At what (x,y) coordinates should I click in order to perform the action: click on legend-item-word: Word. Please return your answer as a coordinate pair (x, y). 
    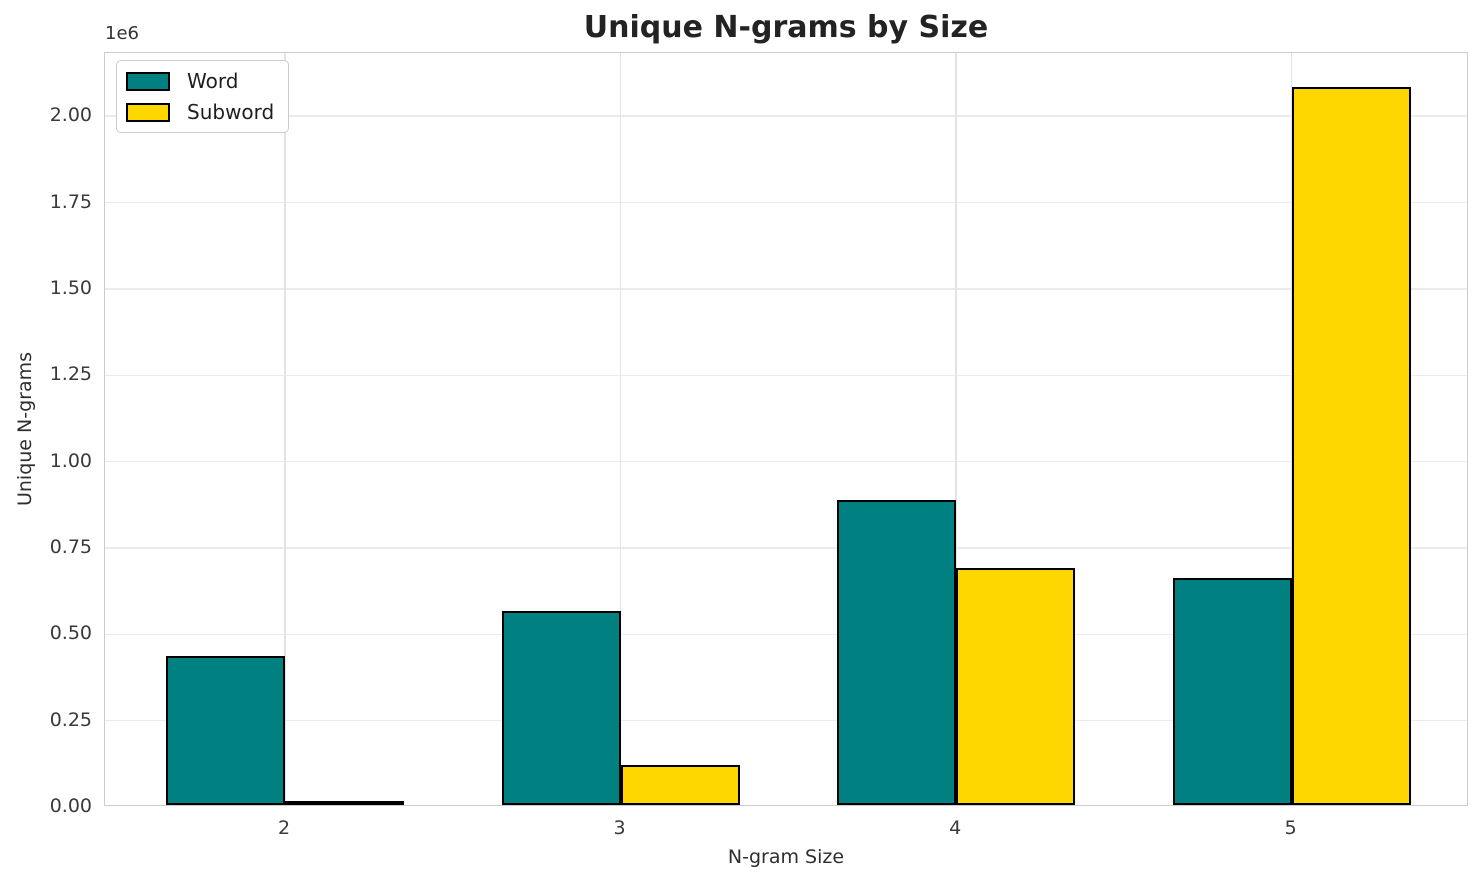
    Looking at the image, I should click on (200, 81).